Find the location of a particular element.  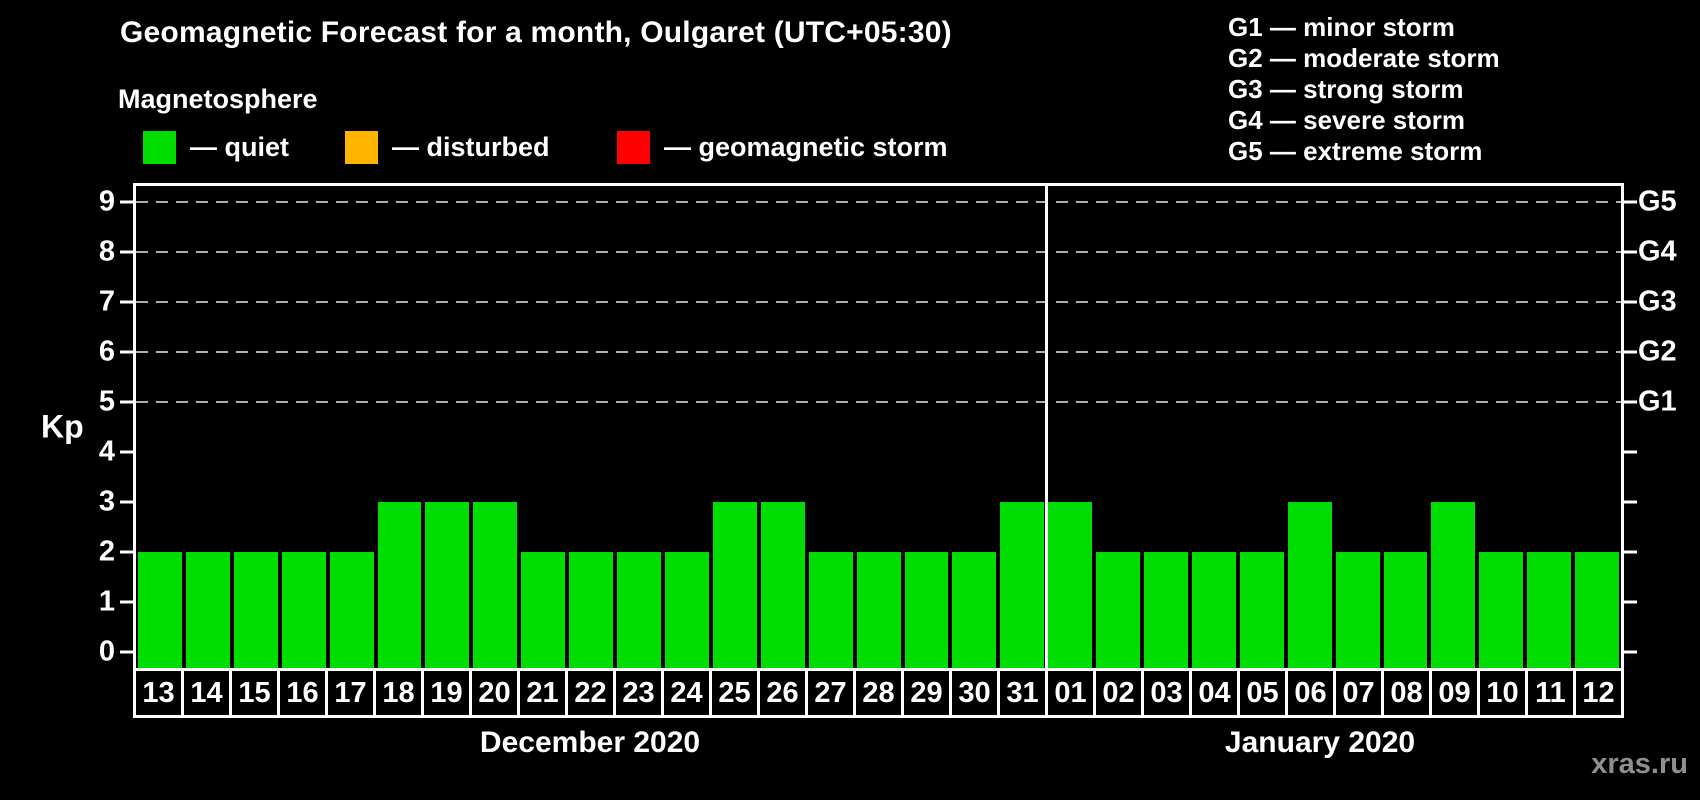

right-tick-kp1 is located at coordinates (1630, 602).